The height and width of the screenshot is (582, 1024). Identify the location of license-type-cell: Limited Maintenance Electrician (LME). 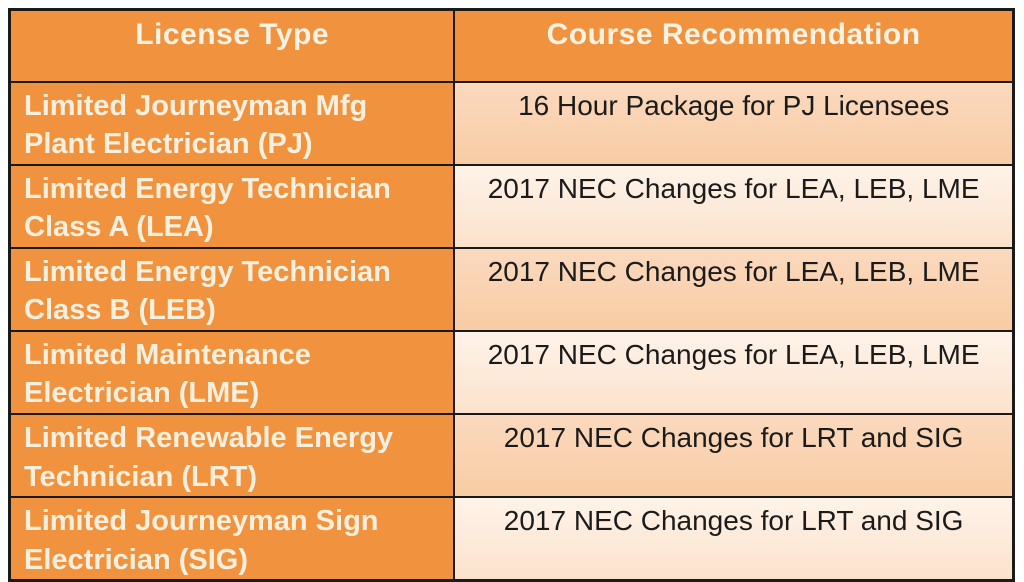
(232, 372).